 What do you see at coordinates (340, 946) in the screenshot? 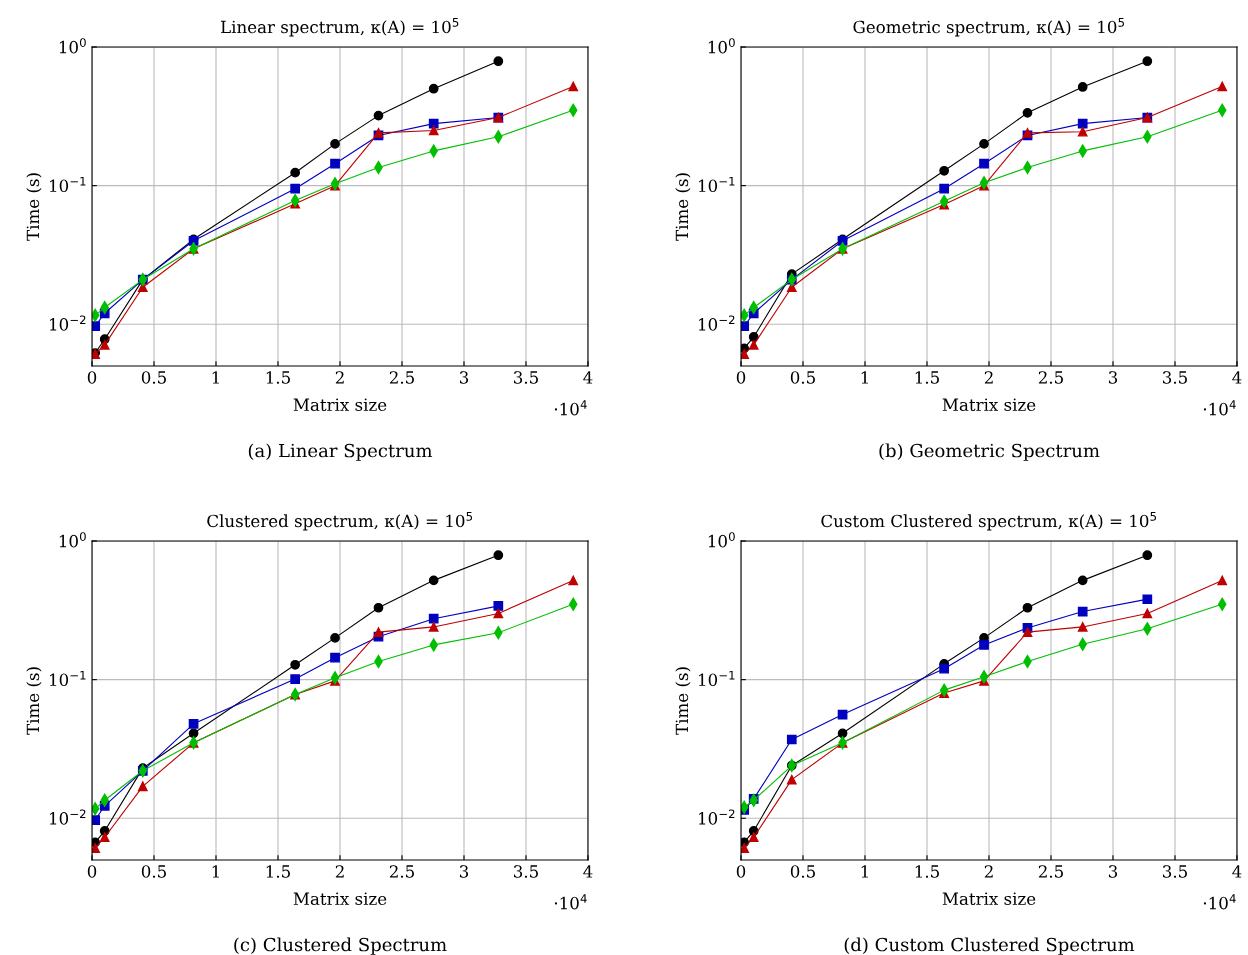
I see `text: (c) Clustered Spectrum` at bounding box center [340, 946].